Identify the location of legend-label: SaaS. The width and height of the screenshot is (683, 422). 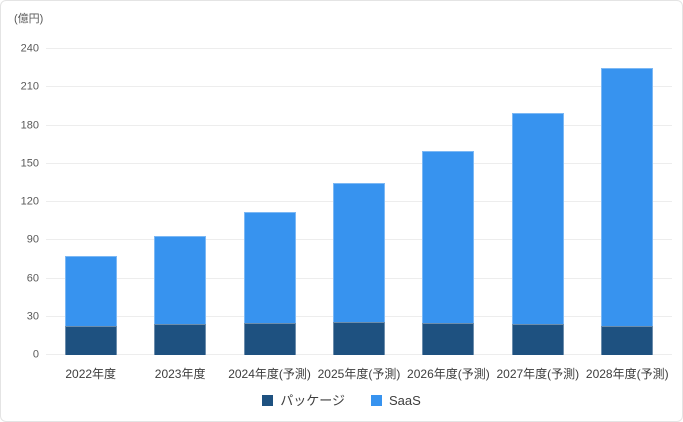
(404, 400).